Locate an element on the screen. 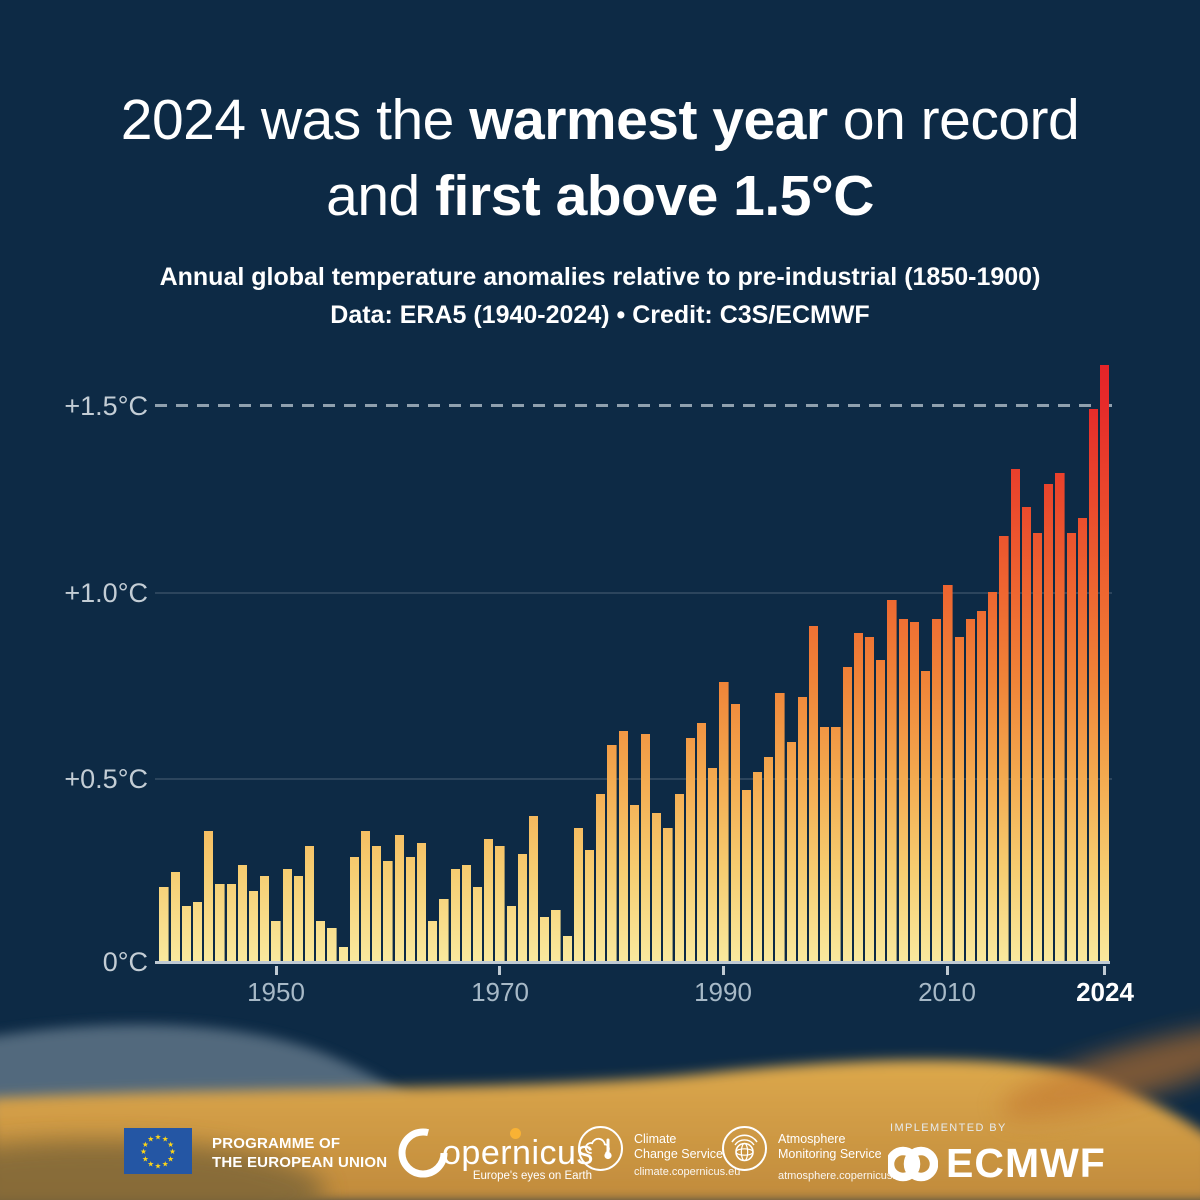  x-tick-2024 is located at coordinates (1105, 970).